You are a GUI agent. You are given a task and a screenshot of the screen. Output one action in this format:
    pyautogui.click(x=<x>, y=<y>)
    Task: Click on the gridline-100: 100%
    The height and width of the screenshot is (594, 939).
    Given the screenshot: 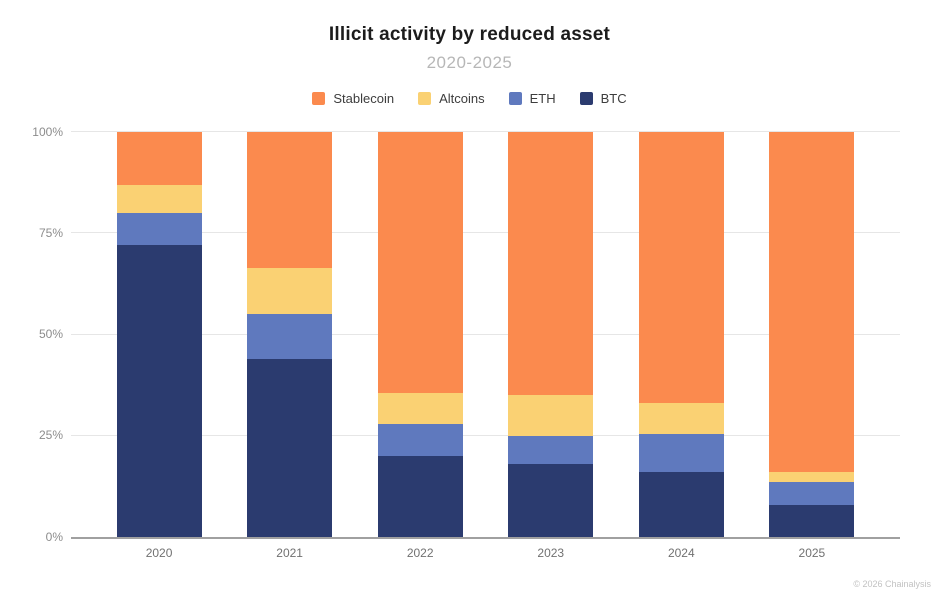 What is the action you would take?
    pyautogui.click(x=466, y=132)
    